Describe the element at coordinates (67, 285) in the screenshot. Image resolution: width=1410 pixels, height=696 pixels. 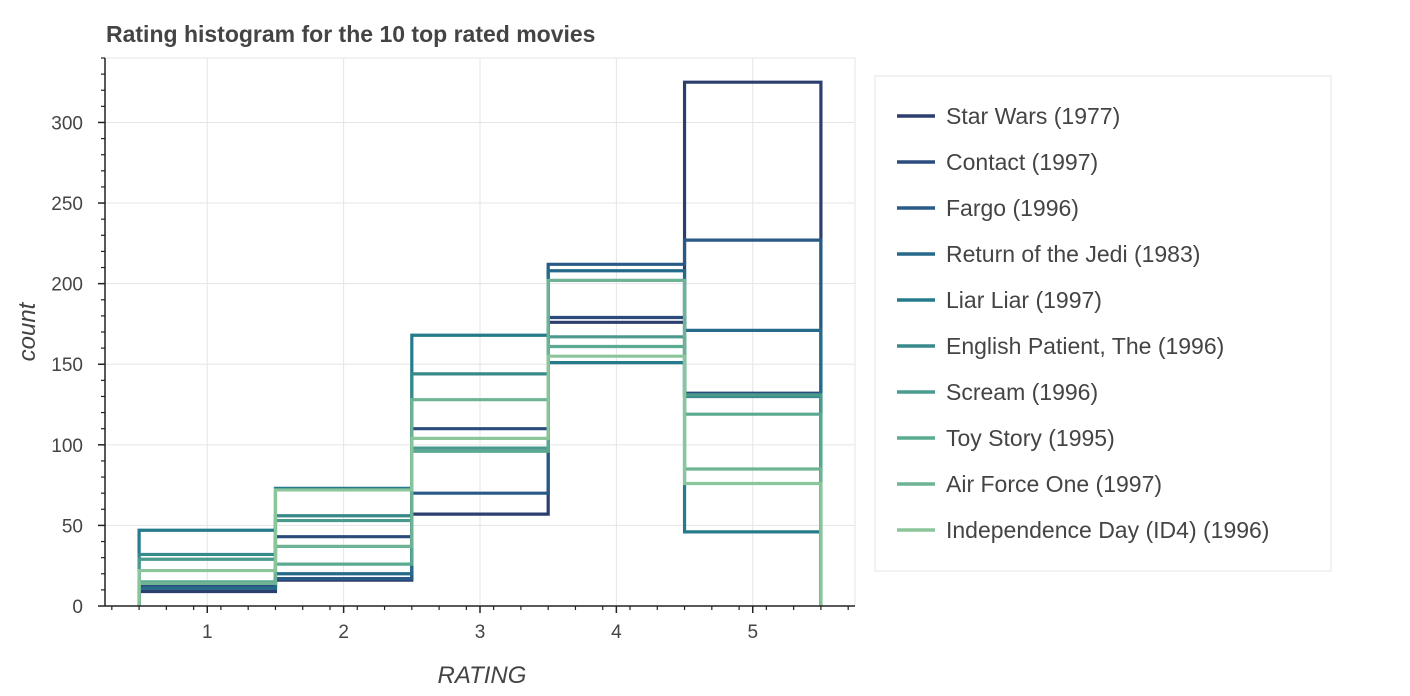
I see `y-tick-label: 200` at that location.